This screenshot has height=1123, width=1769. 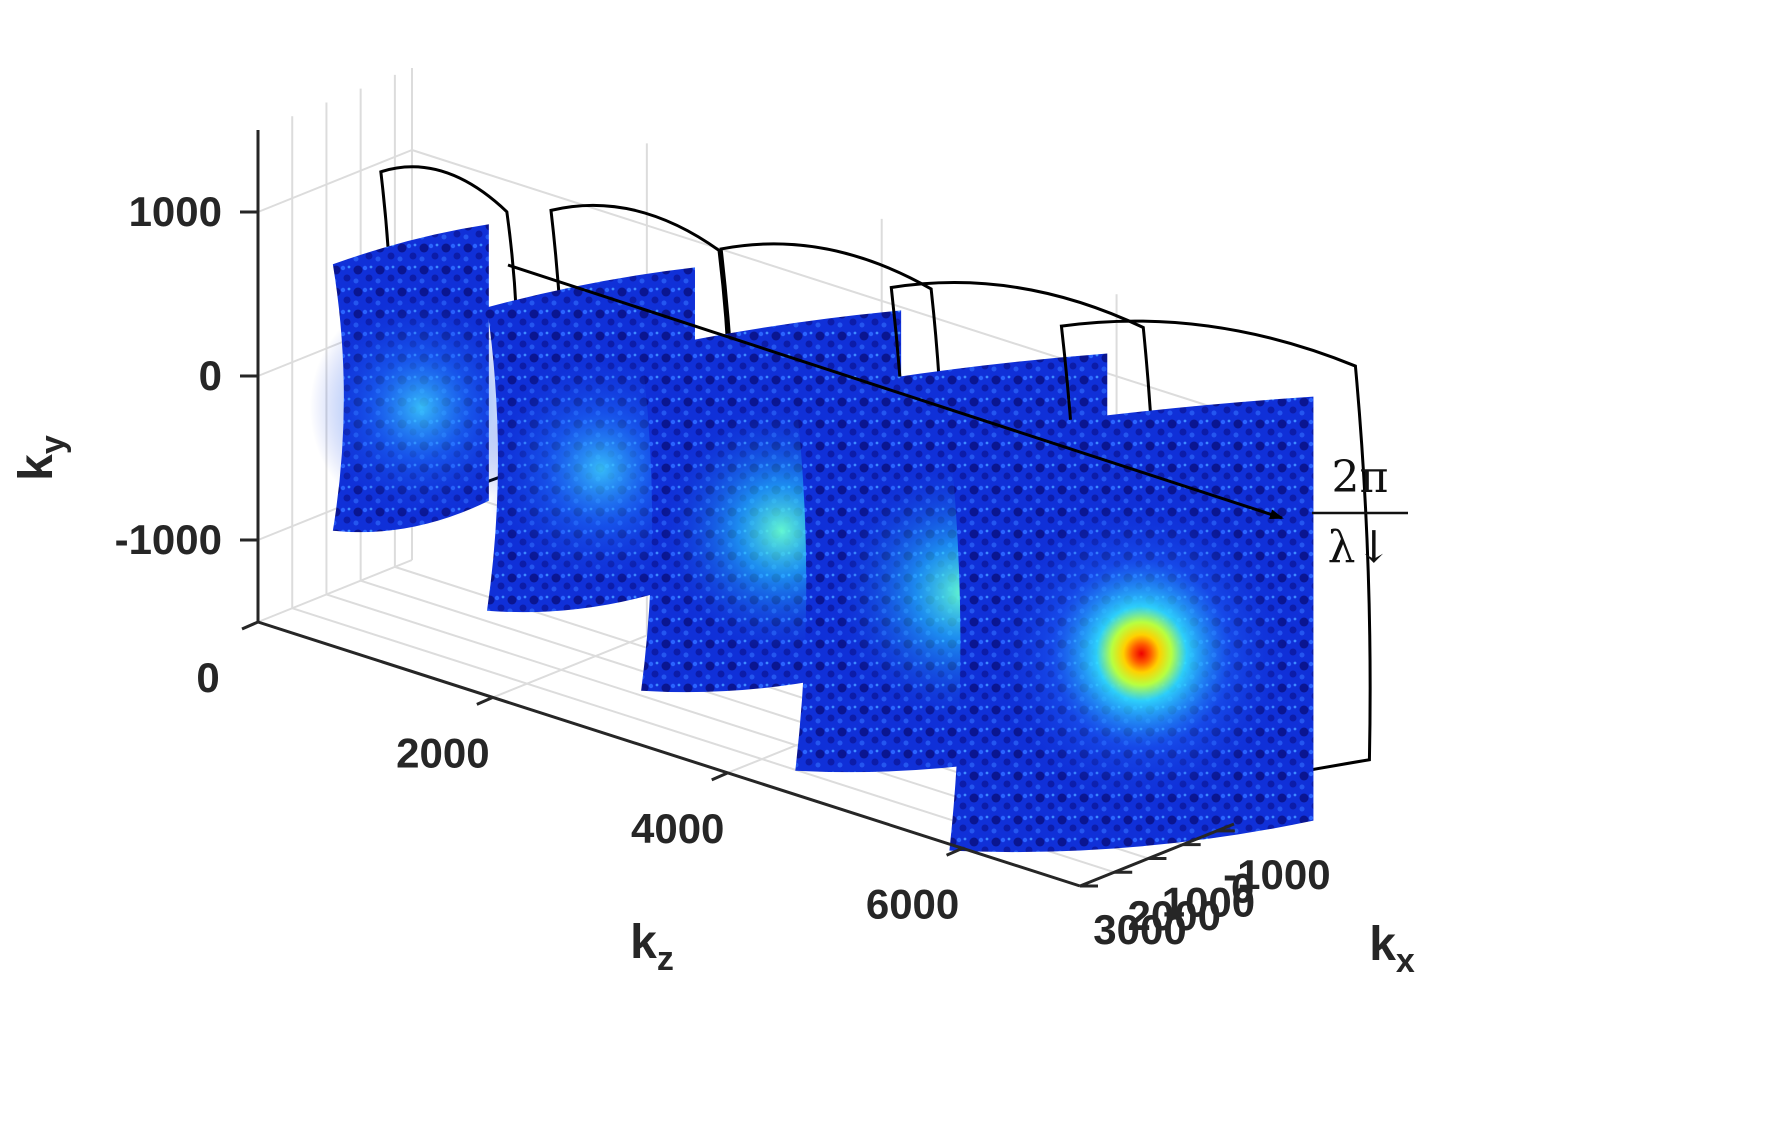 I want to click on annotation: 2π λ↓, so click(x=1360, y=512).